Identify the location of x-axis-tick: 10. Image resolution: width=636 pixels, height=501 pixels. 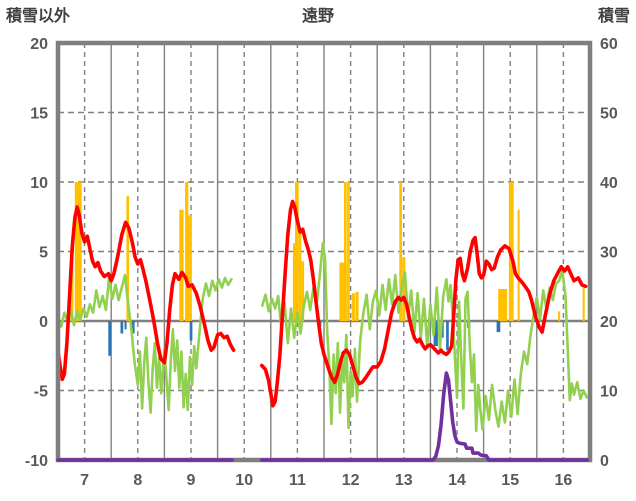
(244, 480).